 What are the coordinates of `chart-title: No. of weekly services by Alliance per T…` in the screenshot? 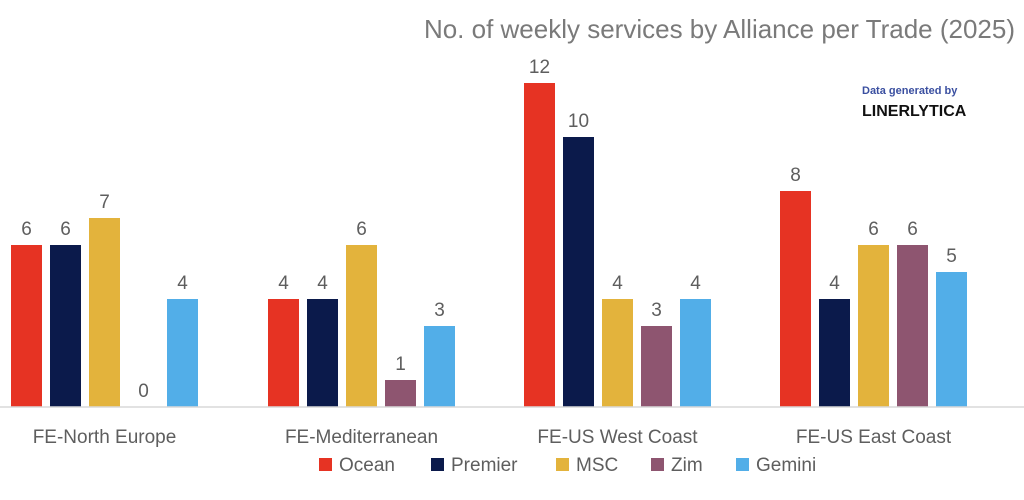 It's located at (719, 29).